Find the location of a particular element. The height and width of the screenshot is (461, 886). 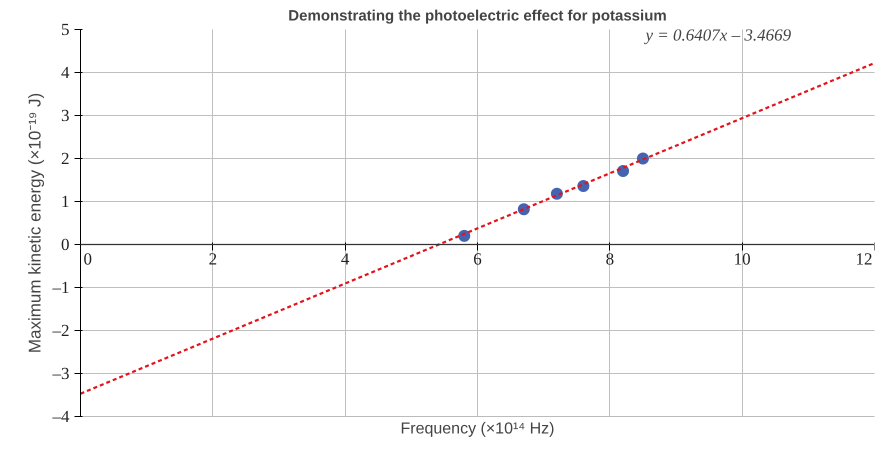

x-tick-label: 10 is located at coordinates (742, 259).